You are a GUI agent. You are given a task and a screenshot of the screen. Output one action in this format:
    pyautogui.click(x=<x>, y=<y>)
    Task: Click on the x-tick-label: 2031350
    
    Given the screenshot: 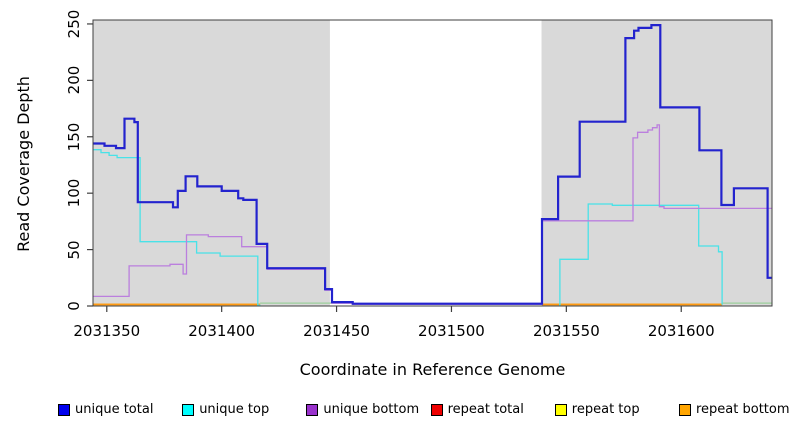 What is the action you would take?
    pyautogui.click(x=107, y=331)
    